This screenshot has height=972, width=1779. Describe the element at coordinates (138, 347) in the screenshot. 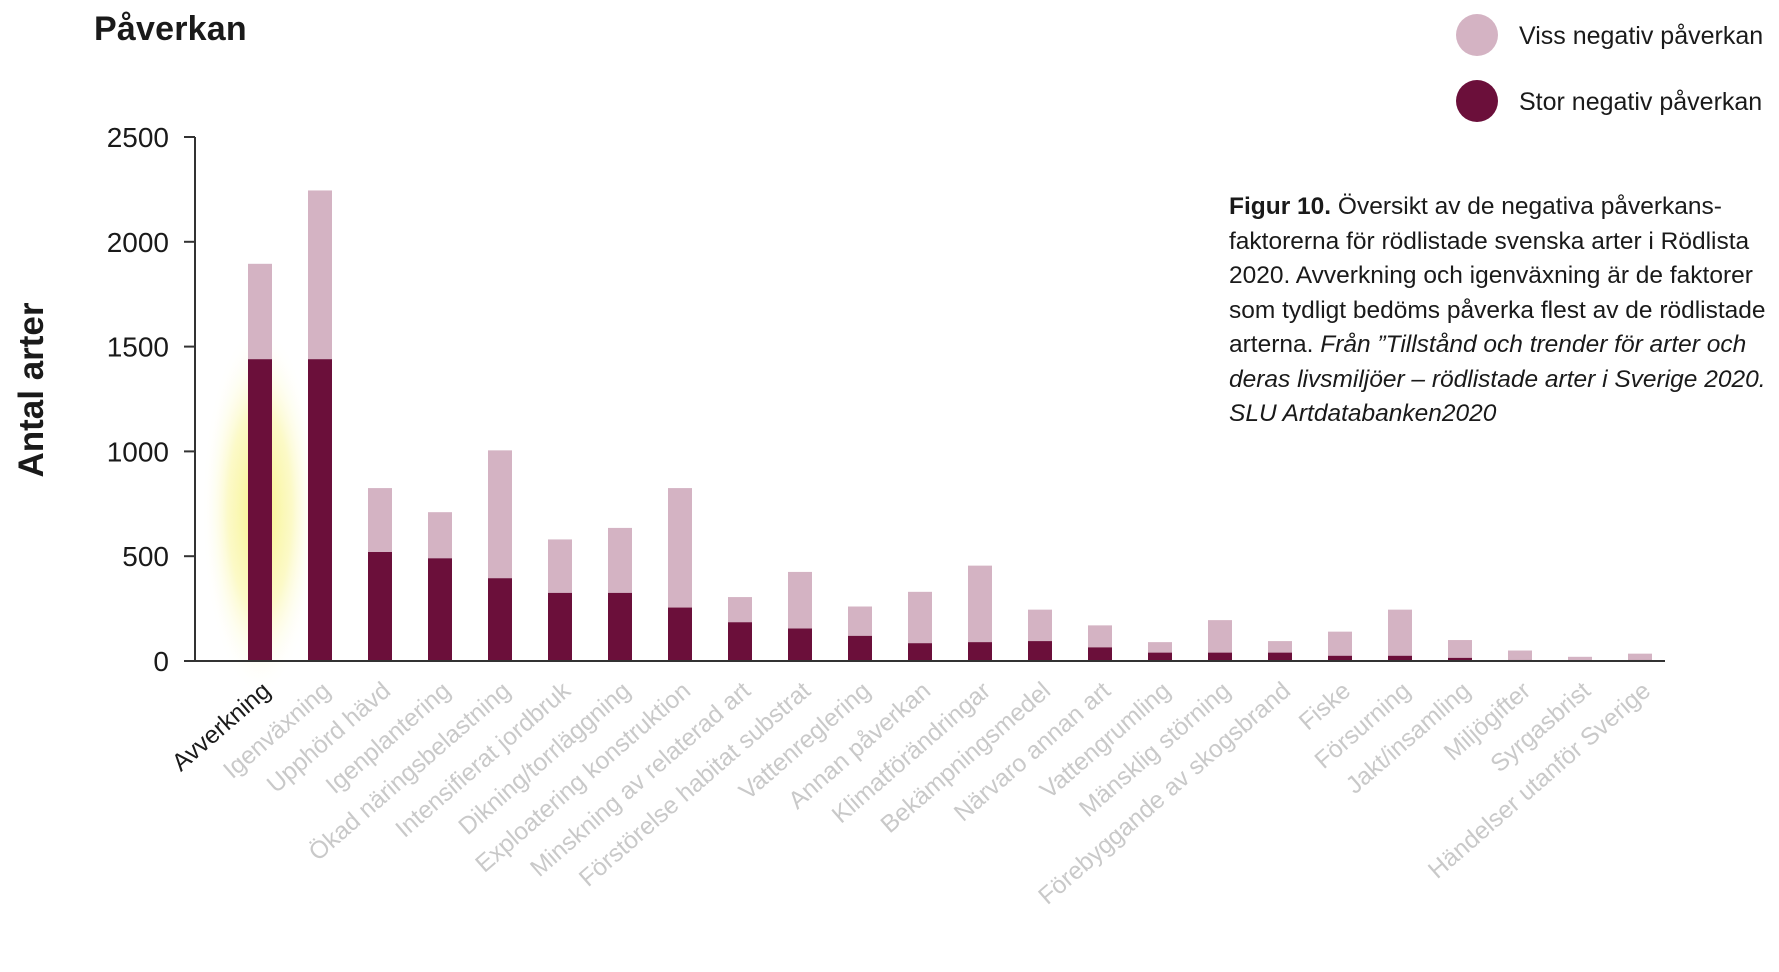

I see `y-tick-label: 1500` at that location.